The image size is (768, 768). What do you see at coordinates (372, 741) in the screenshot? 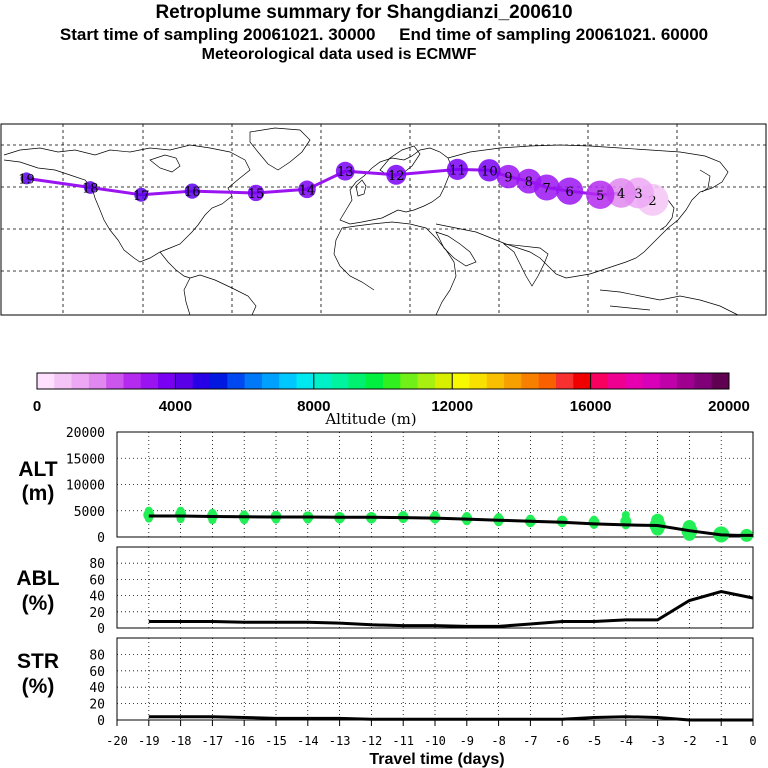
I see `x-tick-label: -12` at bounding box center [372, 741].